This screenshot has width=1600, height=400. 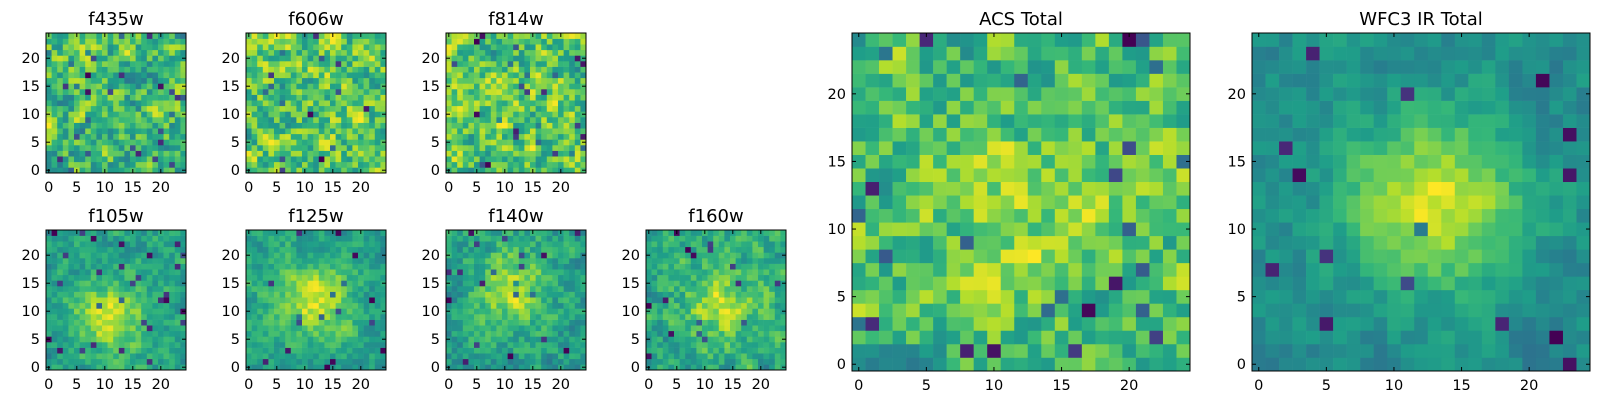 What do you see at coordinates (231, 59) in the screenshot?
I see `y-tick-label: 20` at bounding box center [231, 59].